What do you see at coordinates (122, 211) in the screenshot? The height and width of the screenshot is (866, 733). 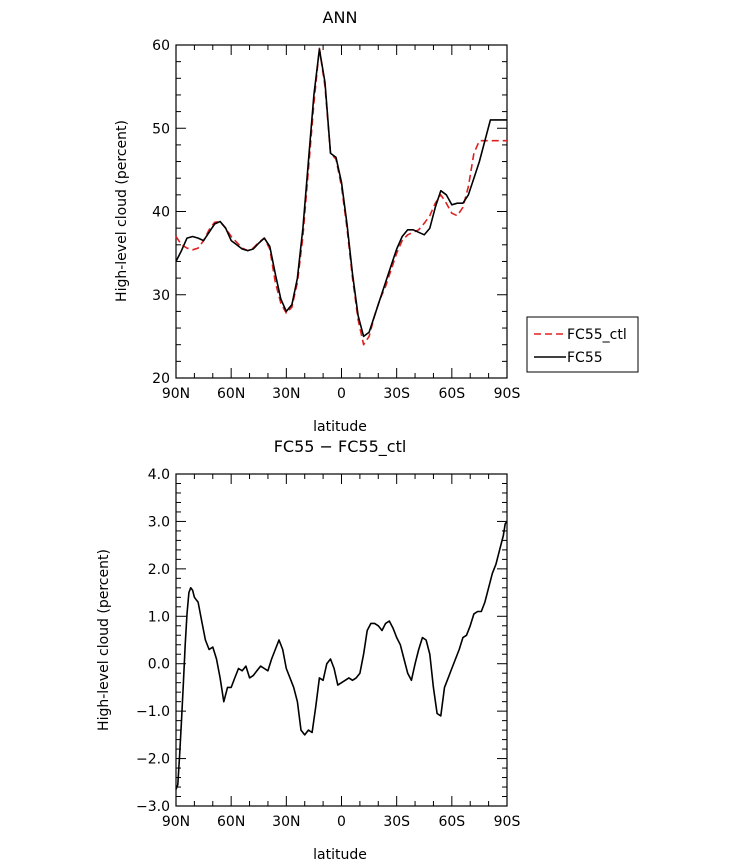 I see `top-y-axis-label: High-level cloud (percent)` at bounding box center [122, 211].